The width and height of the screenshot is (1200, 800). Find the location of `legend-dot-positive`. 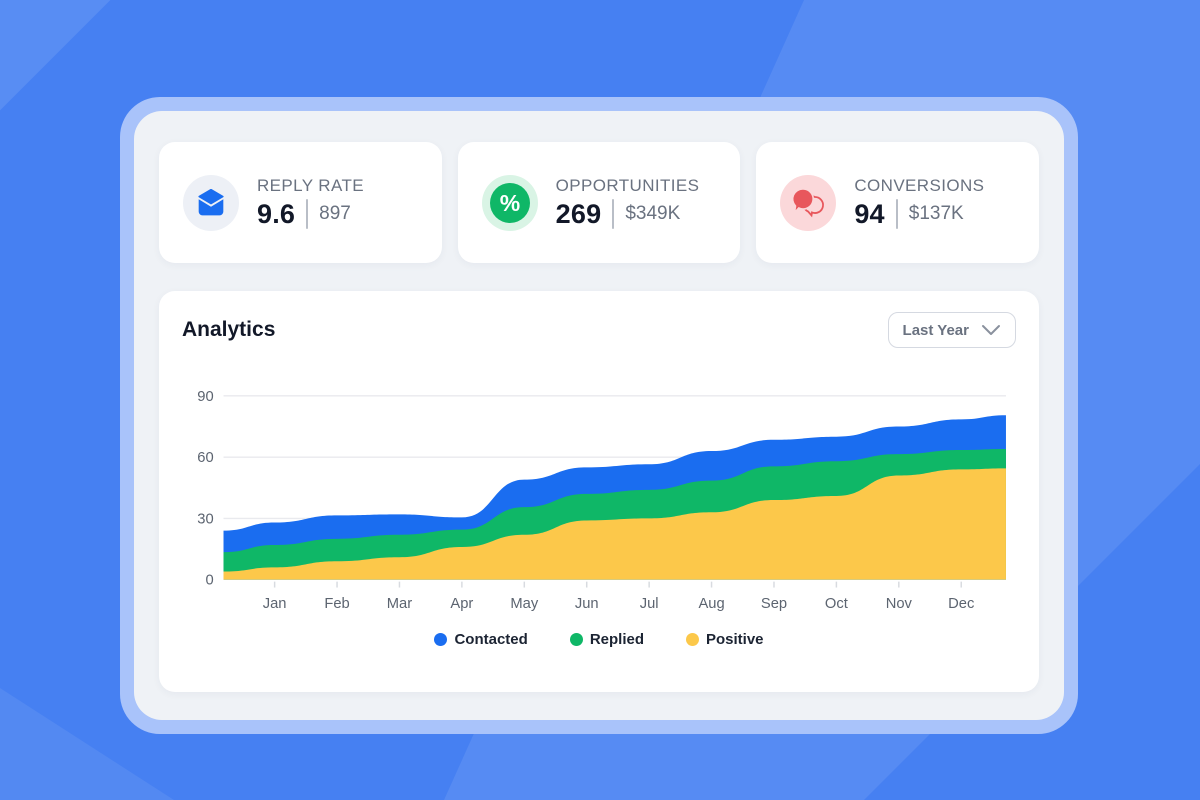

legend-dot-positive is located at coordinates (692, 639).